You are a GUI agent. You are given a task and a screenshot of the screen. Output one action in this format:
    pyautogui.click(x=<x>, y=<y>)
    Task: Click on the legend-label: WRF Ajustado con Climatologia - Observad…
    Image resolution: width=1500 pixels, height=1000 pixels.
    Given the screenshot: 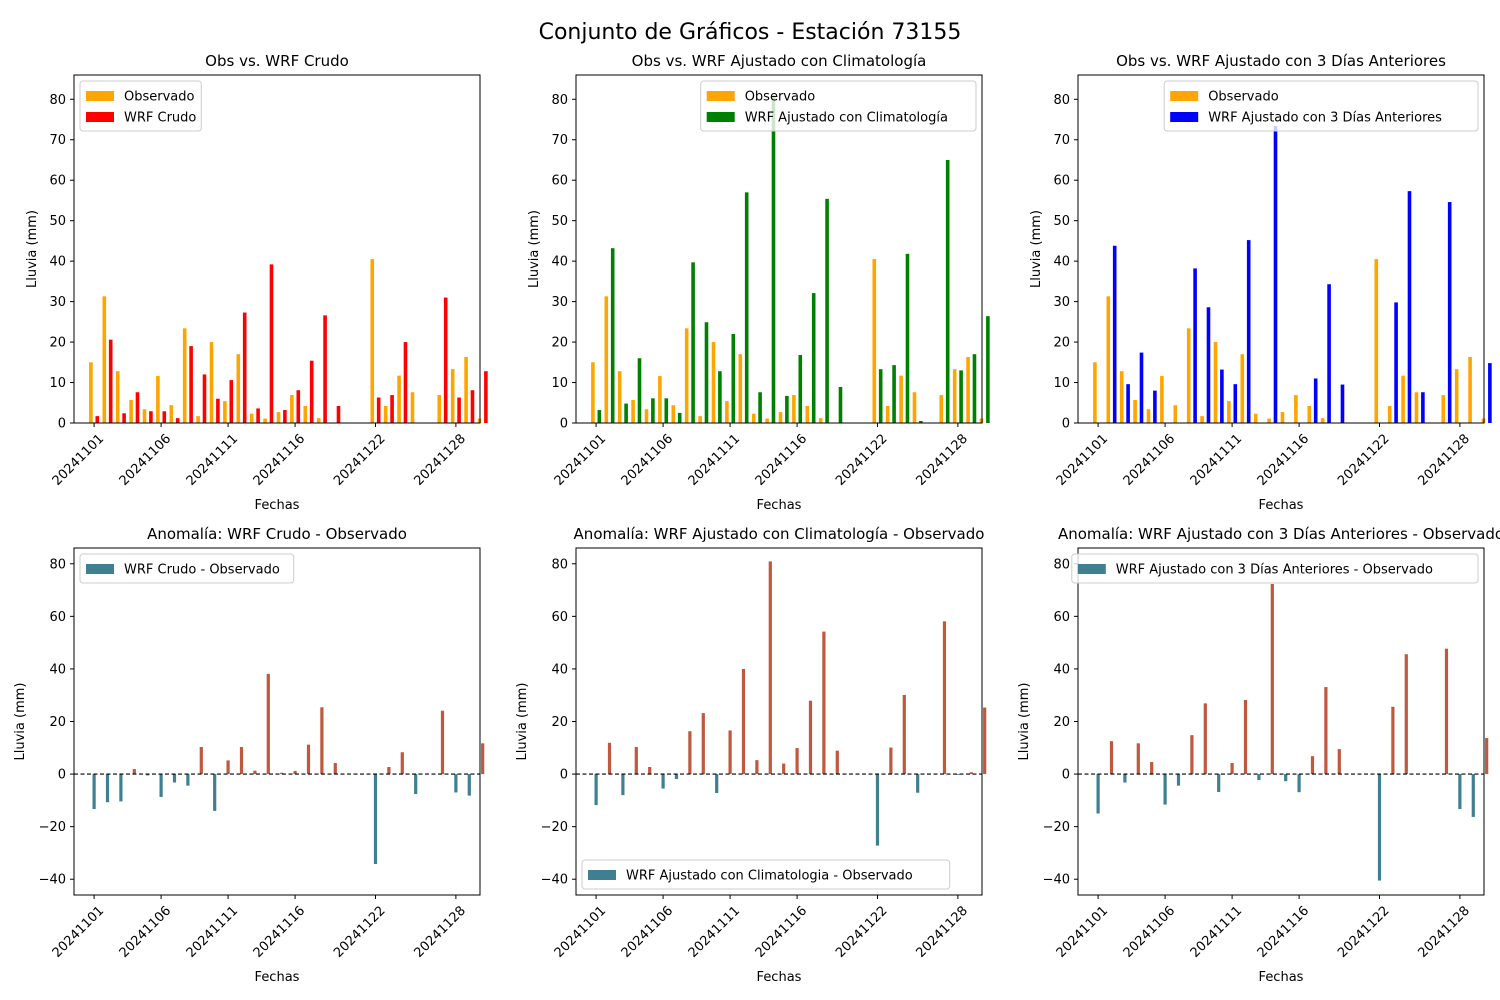 What is the action you would take?
    pyautogui.click(x=769, y=876)
    